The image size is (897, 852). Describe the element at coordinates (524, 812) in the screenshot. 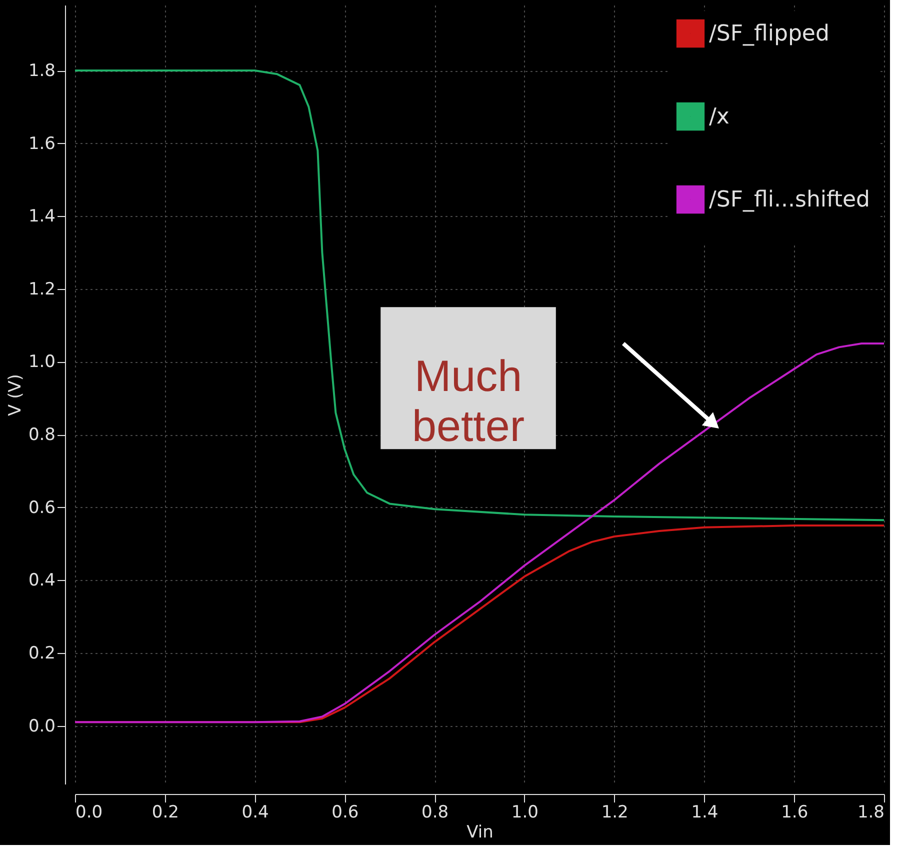

I see `x-tick-label: 1.0` at that location.